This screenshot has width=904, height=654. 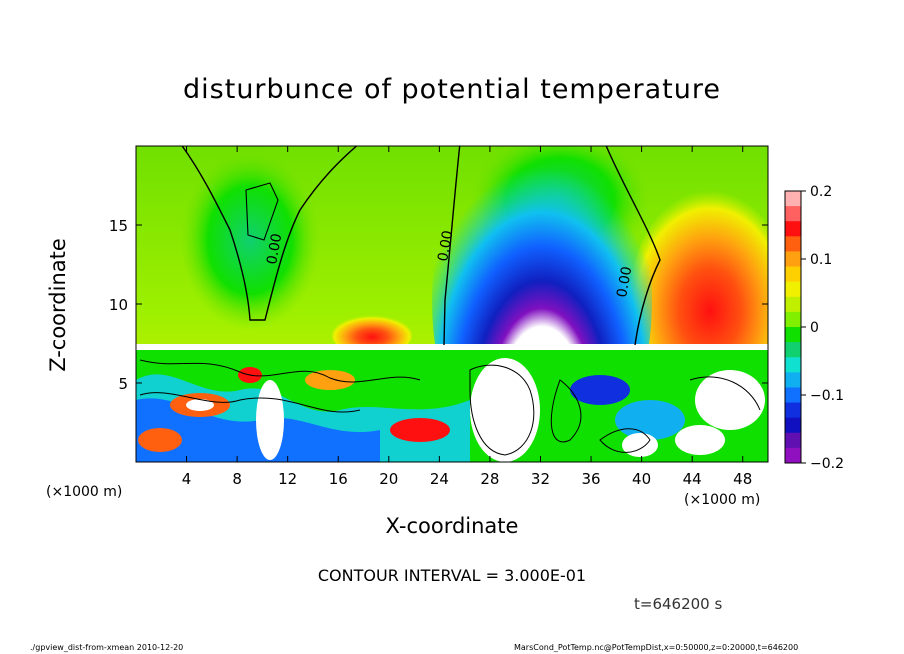 I want to click on colorbar-tick-label: −0.1, so click(x=827, y=396).